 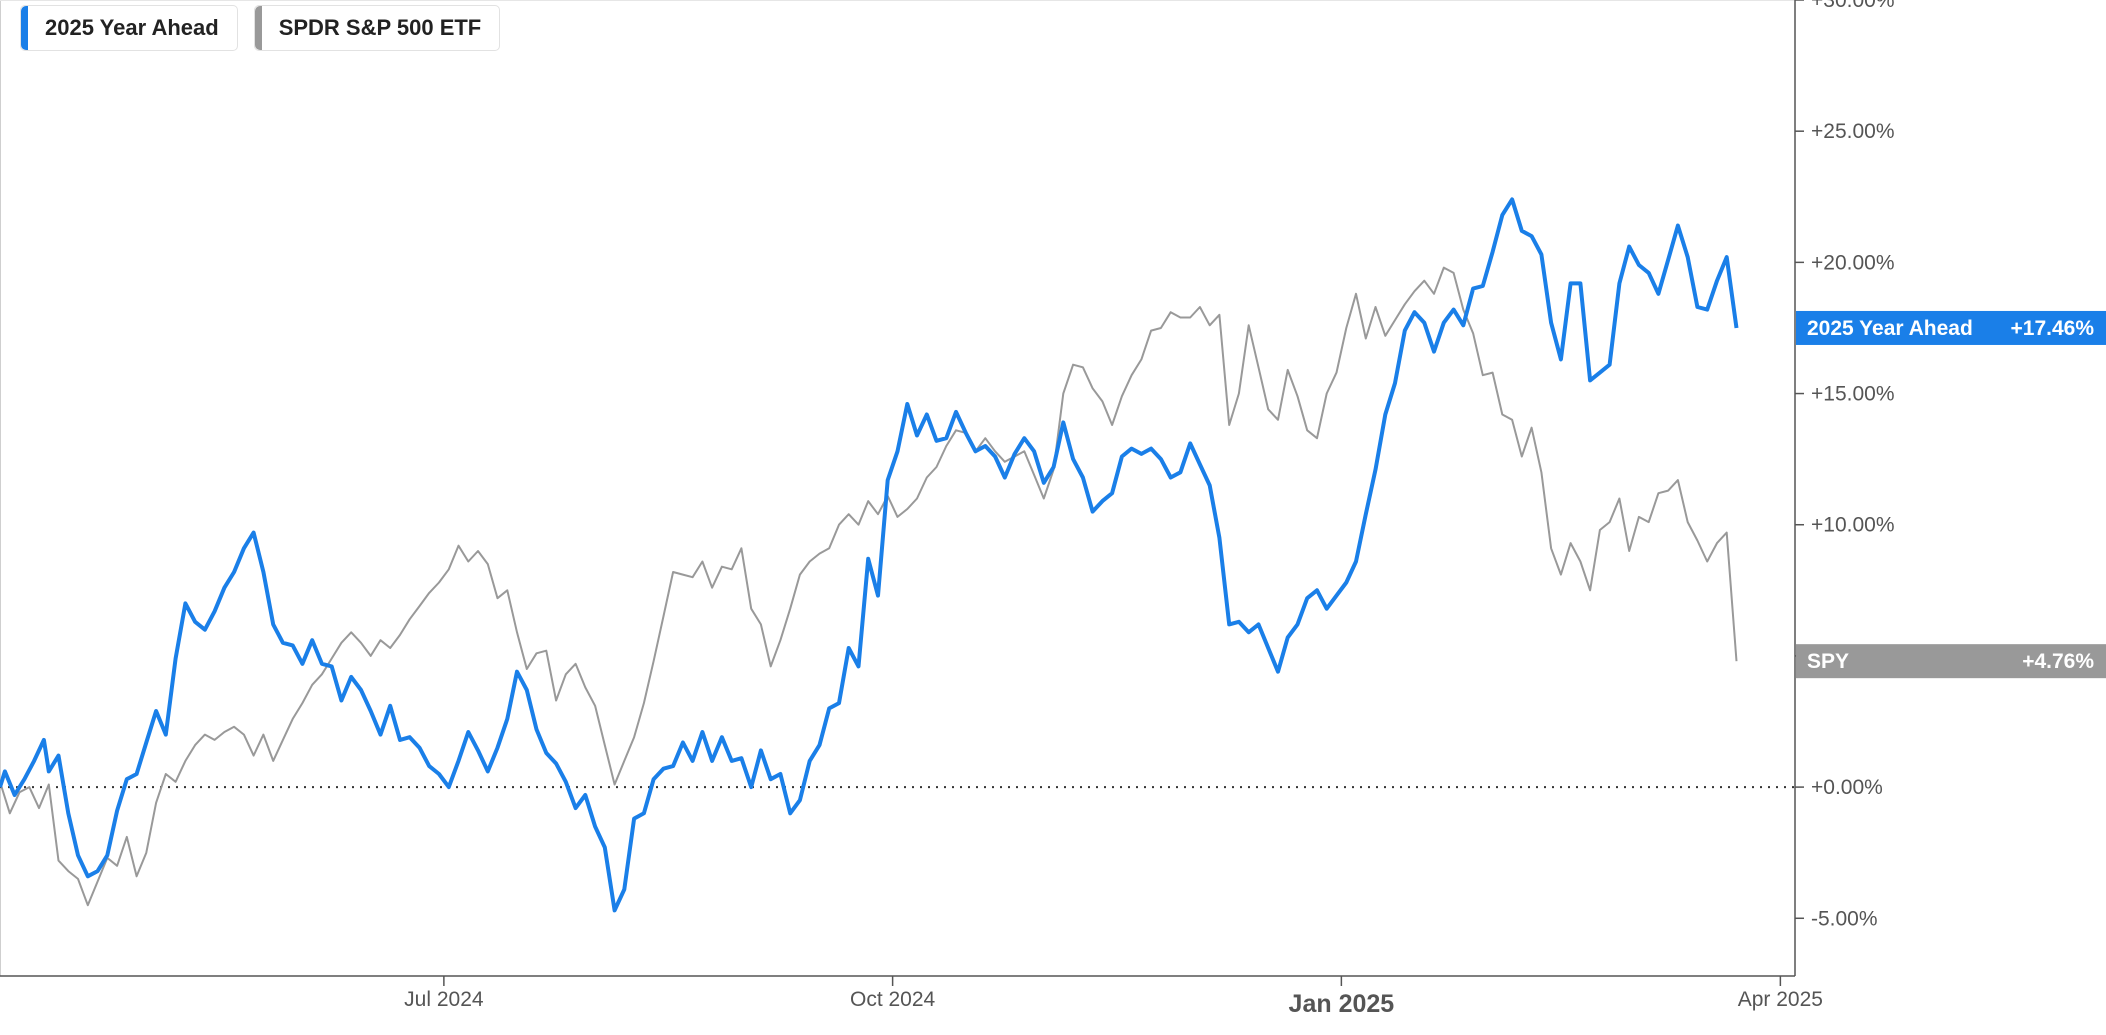 I want to click on legend-item-spdr-sp500-etf: SPDR S&P 500 ETF, so click(x=377, y=28).